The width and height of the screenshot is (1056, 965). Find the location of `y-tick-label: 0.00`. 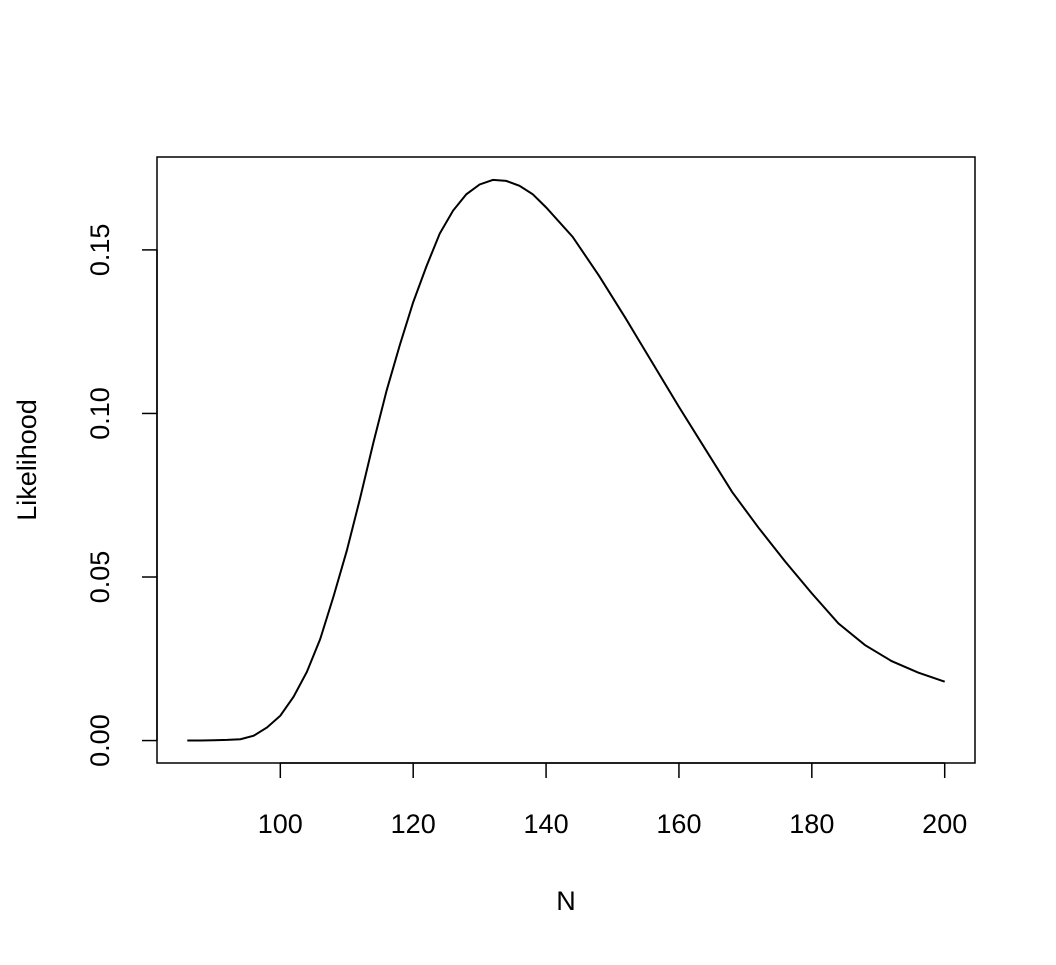

y-tick-label: 0.00 is located at coordinates (100, 740).